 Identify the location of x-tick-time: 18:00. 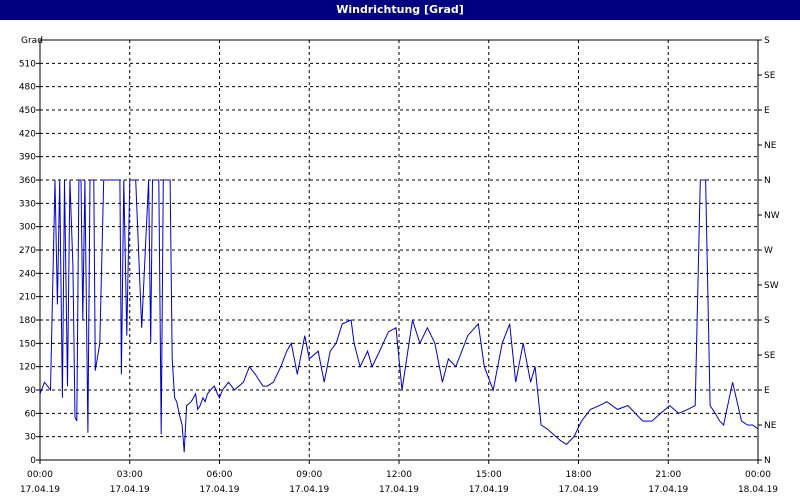
(579, 475).